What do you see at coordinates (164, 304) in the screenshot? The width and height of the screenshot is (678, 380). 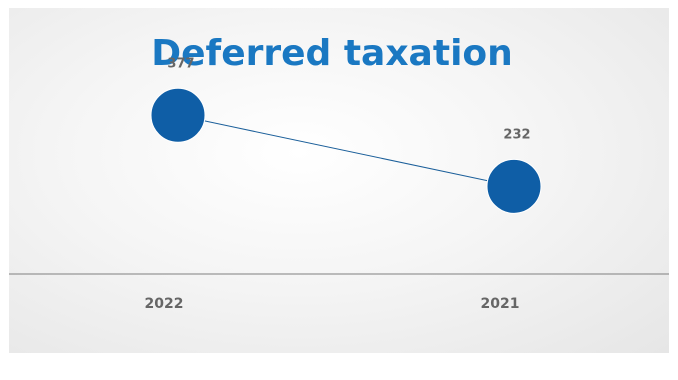 I see `x-tick-label-2022: 2022` at bounding box center [164, 304].